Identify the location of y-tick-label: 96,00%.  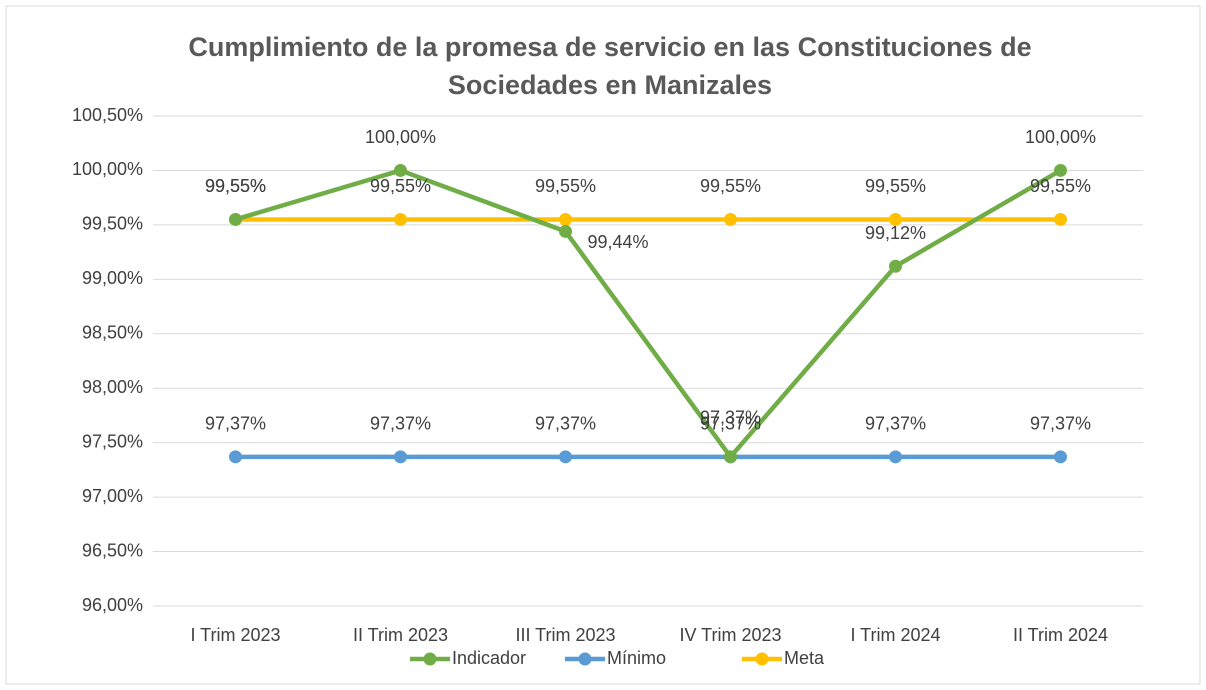
(112, 605).